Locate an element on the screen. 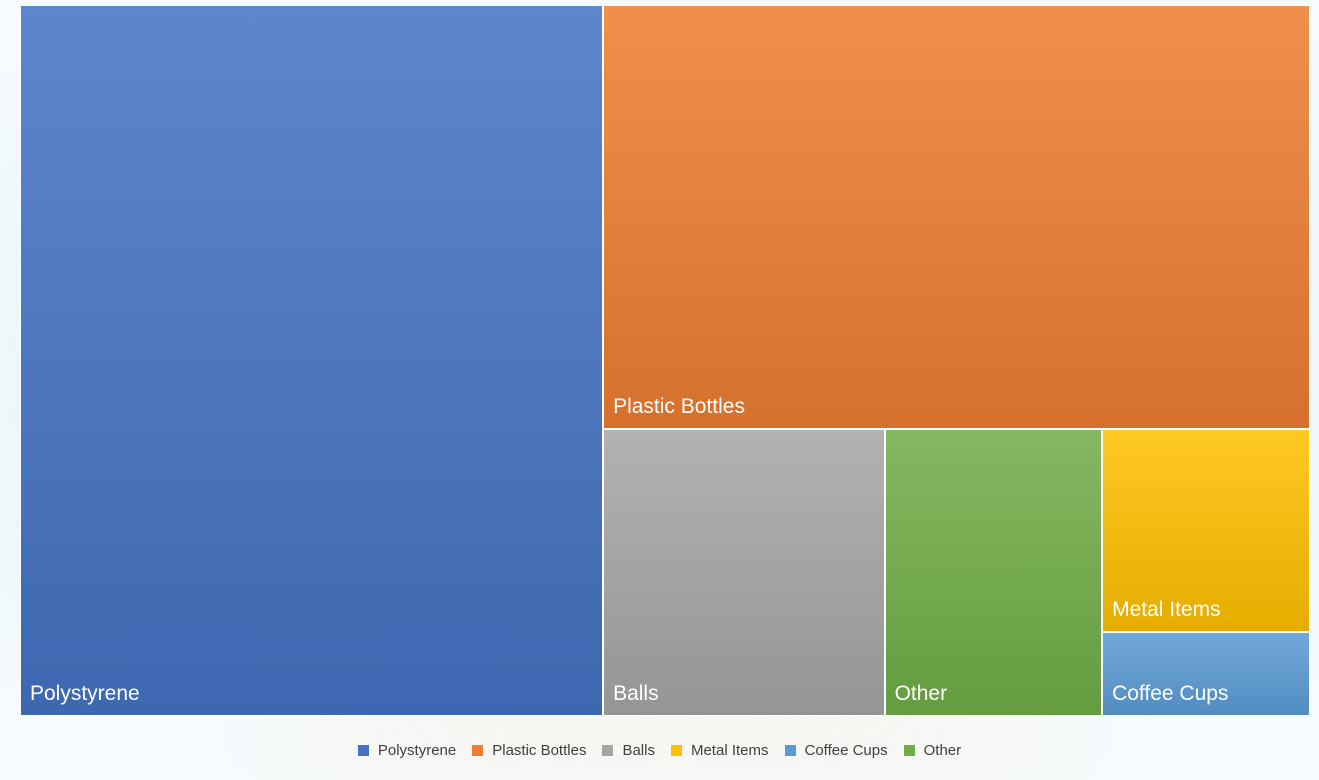 This screenshot has height=780, width=1319. legend-item: Balls is located at coordinates (628, 750).